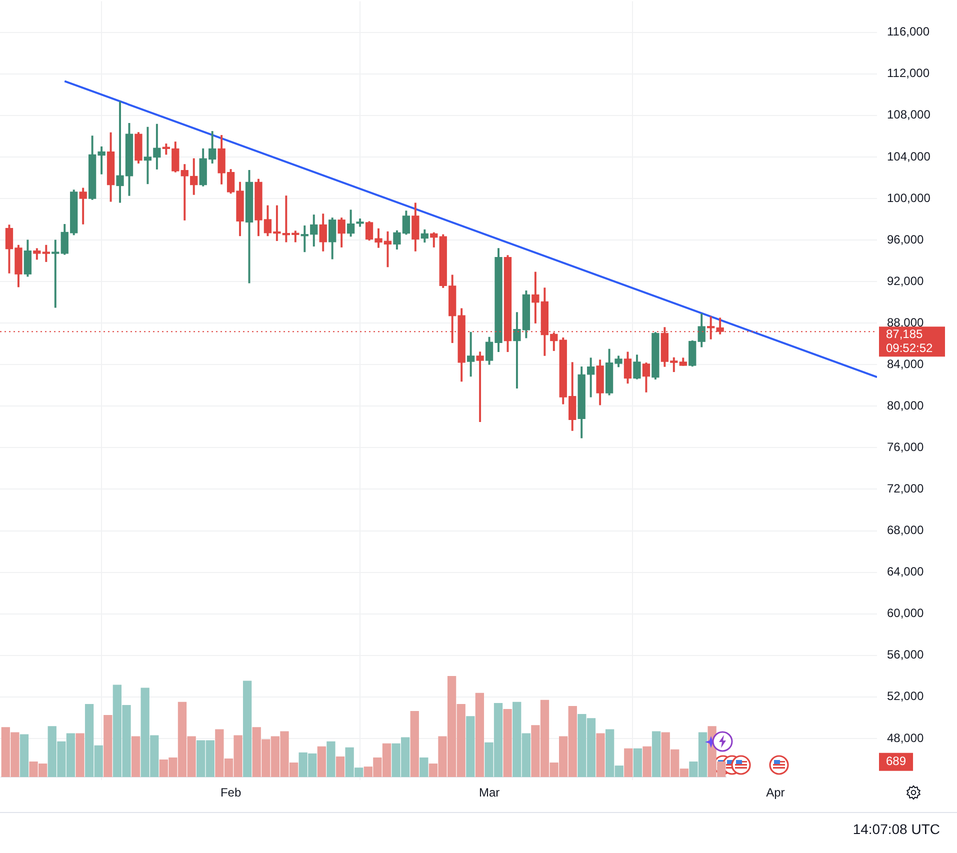 The width and height of the screenshot is (957, 853). Describe the element at coordinates (775, 793) in the screenshot. I see `x-tick-label: Apr` at that location.